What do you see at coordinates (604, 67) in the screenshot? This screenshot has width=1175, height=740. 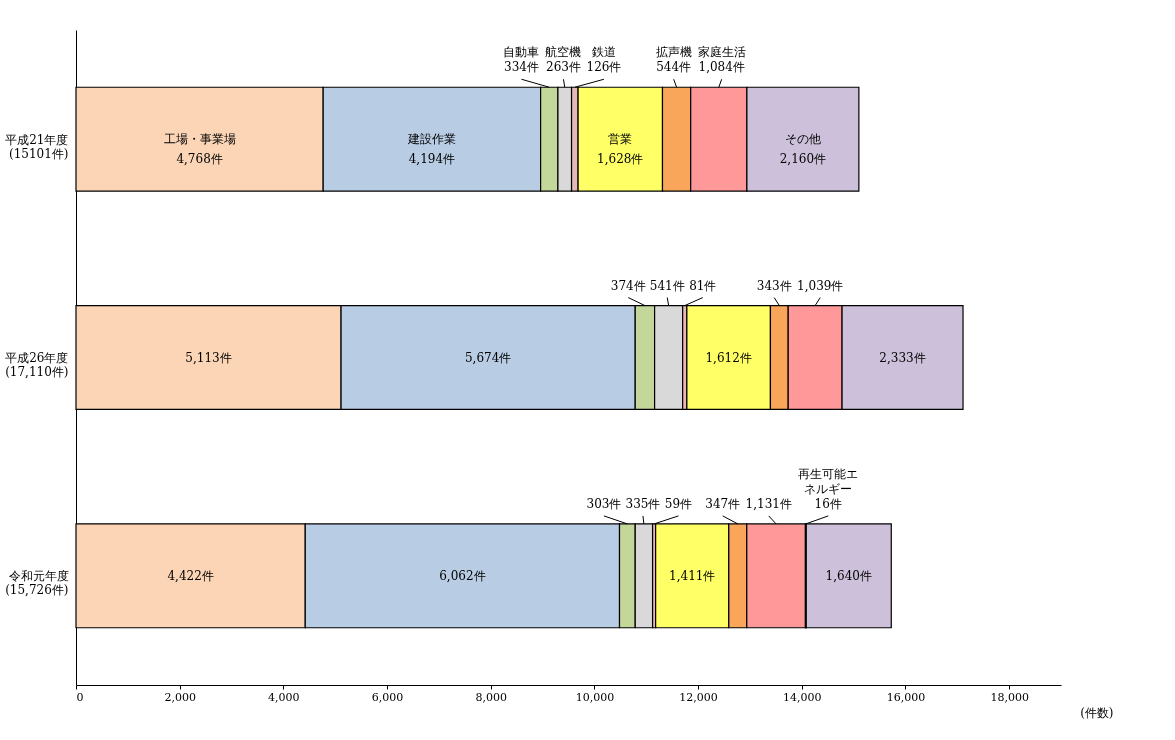 I see `data-label: 126件` at bounding box center [604, 67].